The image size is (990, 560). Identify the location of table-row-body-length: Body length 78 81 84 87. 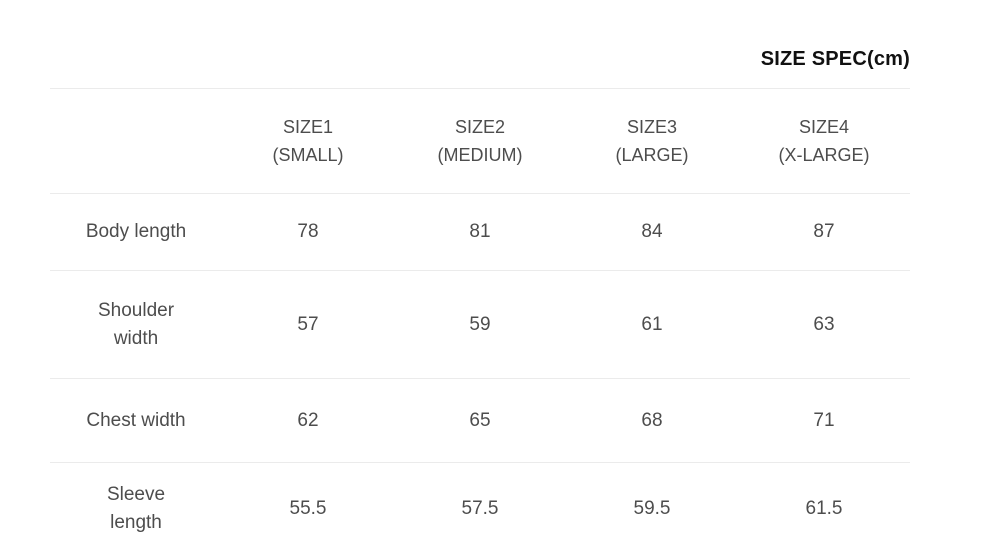
(480, 232).